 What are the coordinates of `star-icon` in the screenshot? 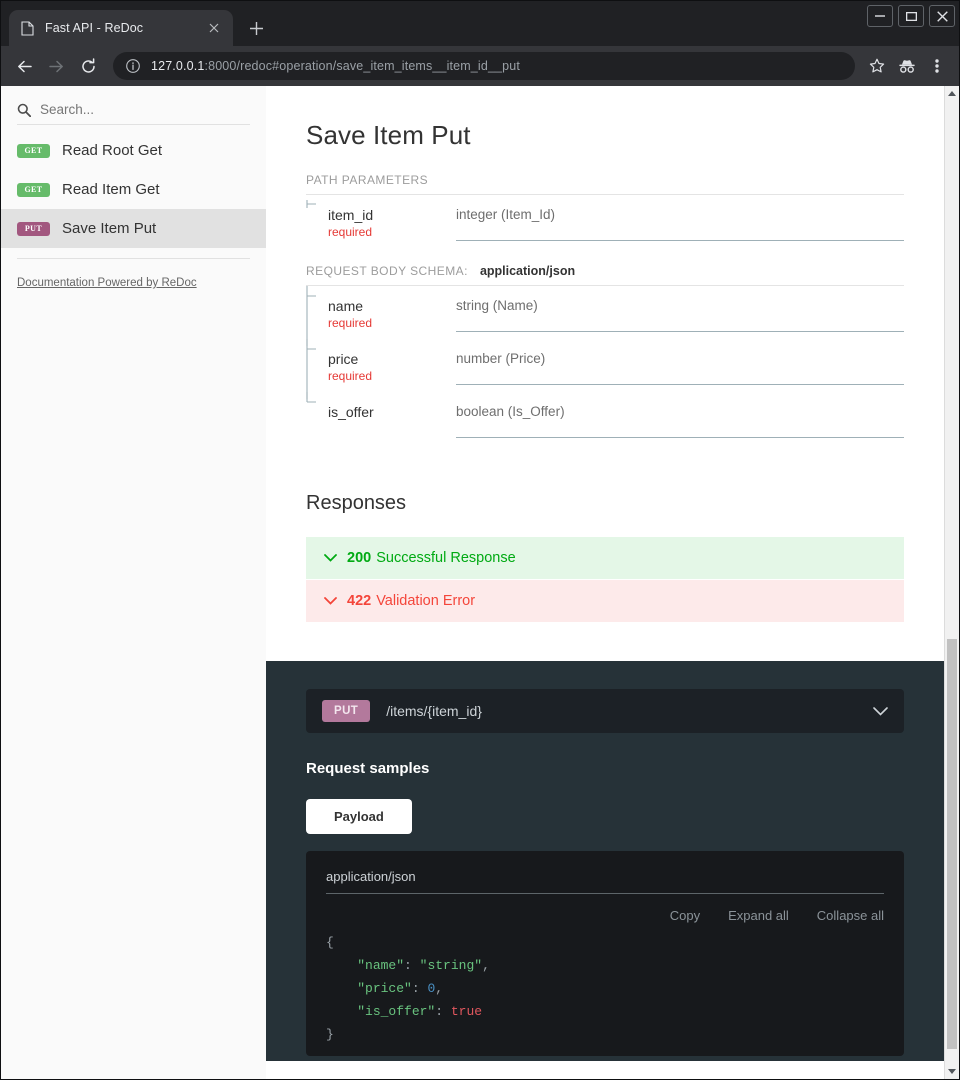 It's located at (877, 66).